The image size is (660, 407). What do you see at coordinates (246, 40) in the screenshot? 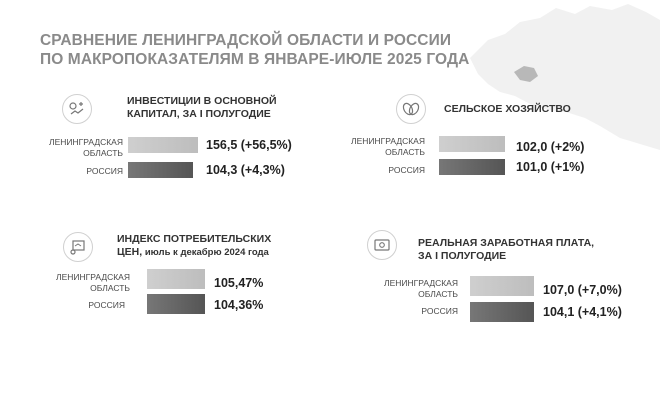
I see `main-title-line-1: СРАВНЕНИЕ ЛЕНИНГРАДСКОЙ ОБЛАСТИ И РОССИИ` at bounding box center [246, 40].